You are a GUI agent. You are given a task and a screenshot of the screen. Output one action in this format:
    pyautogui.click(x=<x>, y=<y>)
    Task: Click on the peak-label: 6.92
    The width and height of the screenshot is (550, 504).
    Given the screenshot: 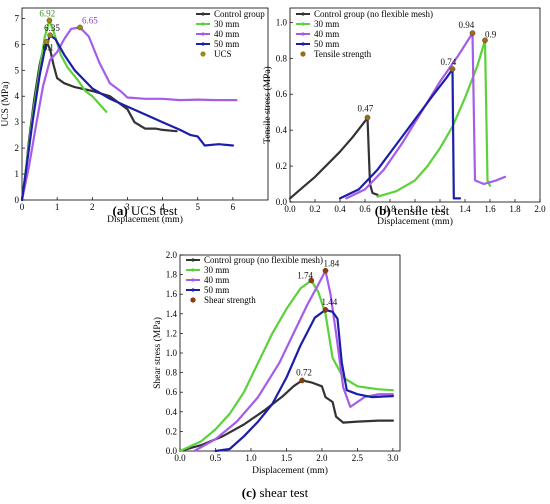 What is the action you would take?
    pyautogui.click(x=47, y=13)
    